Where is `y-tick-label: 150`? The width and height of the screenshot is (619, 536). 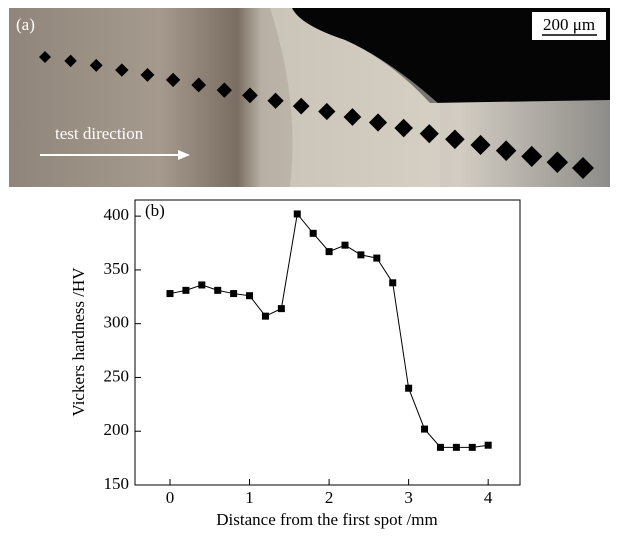
y-tick-label: 150 is located at coordinates (117, 483).